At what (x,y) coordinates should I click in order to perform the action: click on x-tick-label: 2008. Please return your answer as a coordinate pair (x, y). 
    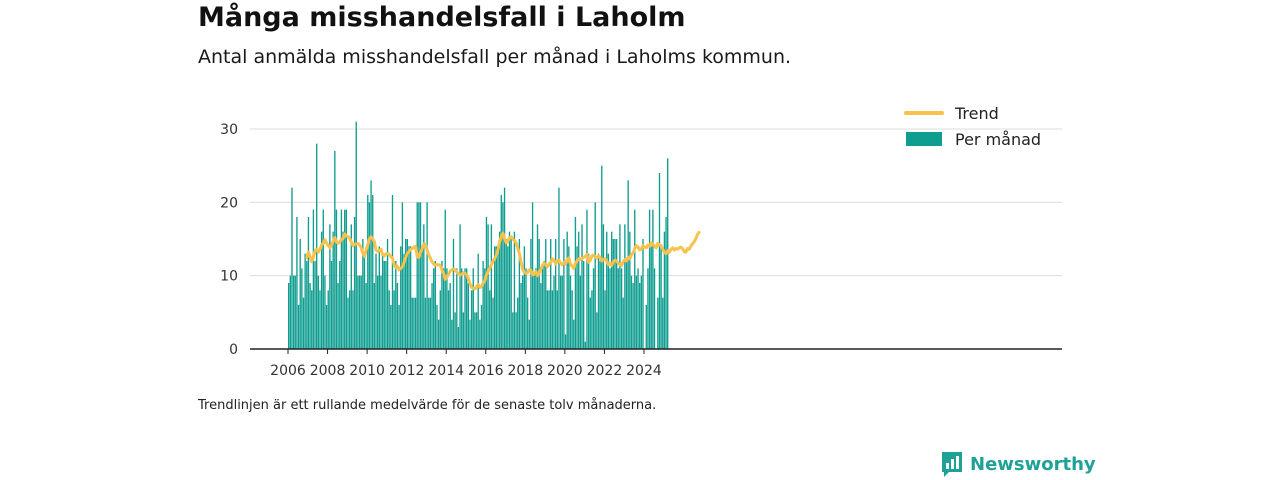
    Looking at the image, I should click on (328, 371).